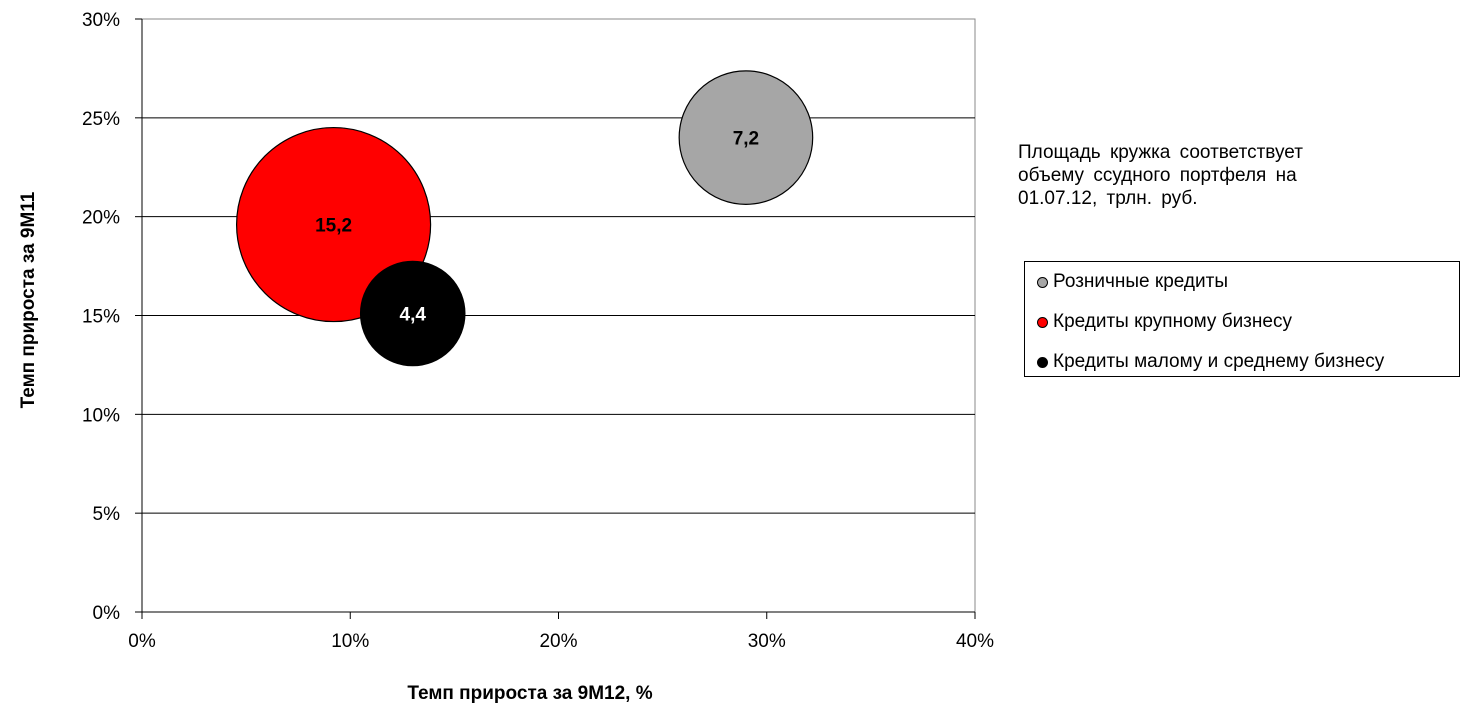  Describe the element at coordinates (767, 641) in the screenshot. I see `x-tick-label: 30%` at that location.